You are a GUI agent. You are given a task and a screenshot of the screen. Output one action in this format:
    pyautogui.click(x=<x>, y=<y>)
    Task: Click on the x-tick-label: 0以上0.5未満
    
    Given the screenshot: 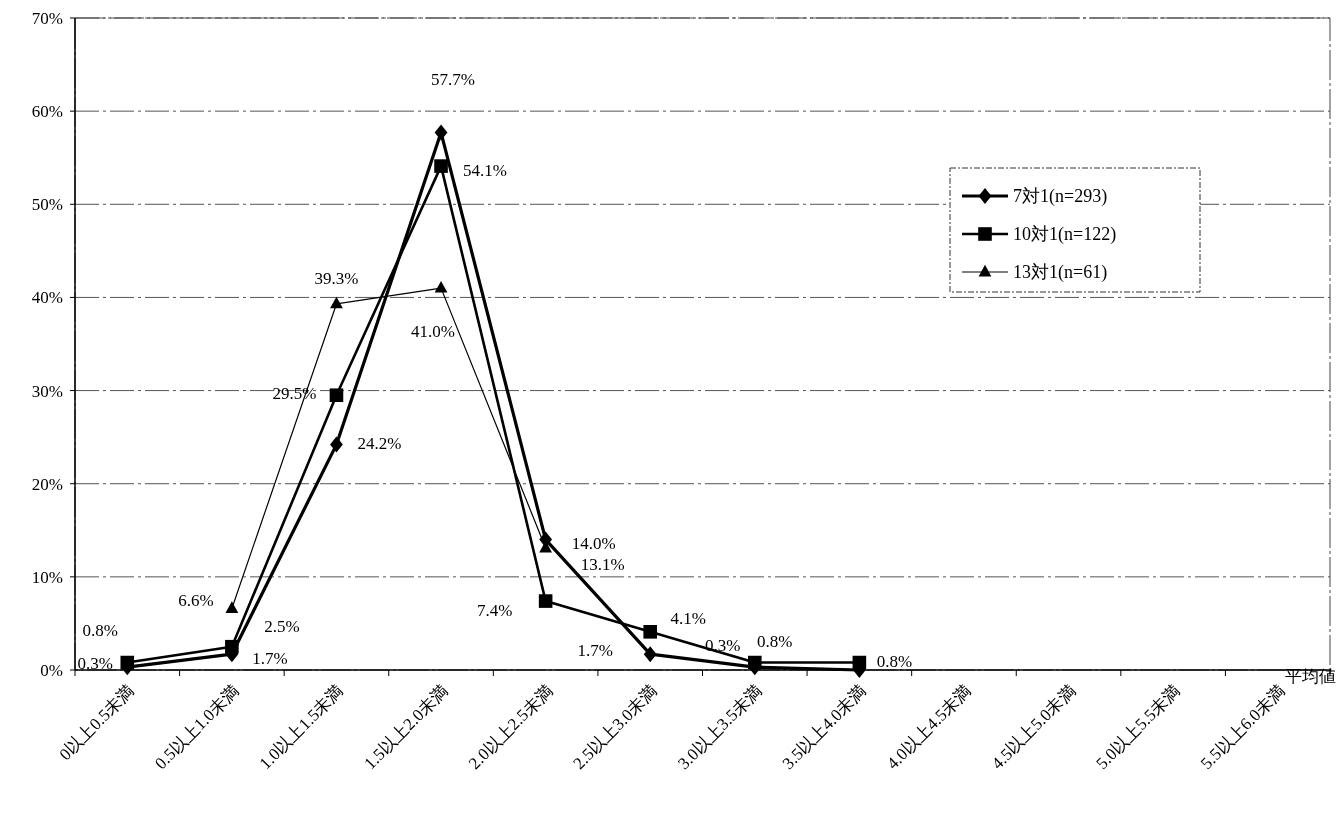 What is the action you would take?
    pyautogui.click(x=97, y=722)
    